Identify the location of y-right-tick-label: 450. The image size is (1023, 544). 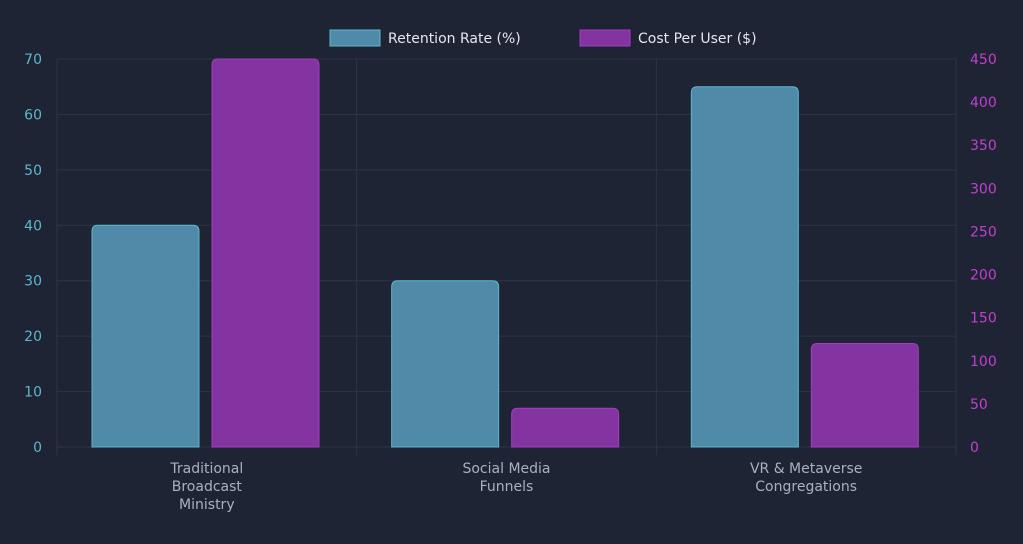
(983, 60).